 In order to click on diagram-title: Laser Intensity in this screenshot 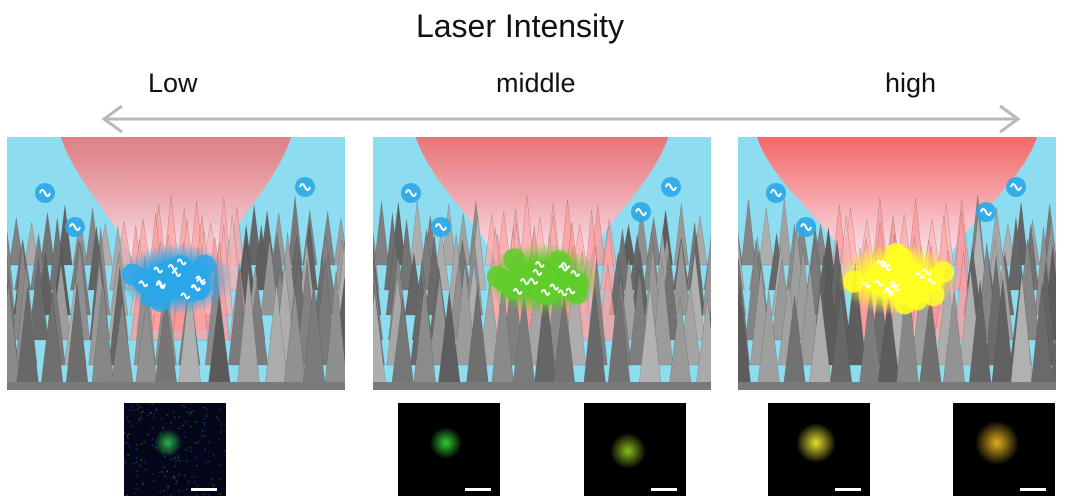, I will do `click(520, 26)`.